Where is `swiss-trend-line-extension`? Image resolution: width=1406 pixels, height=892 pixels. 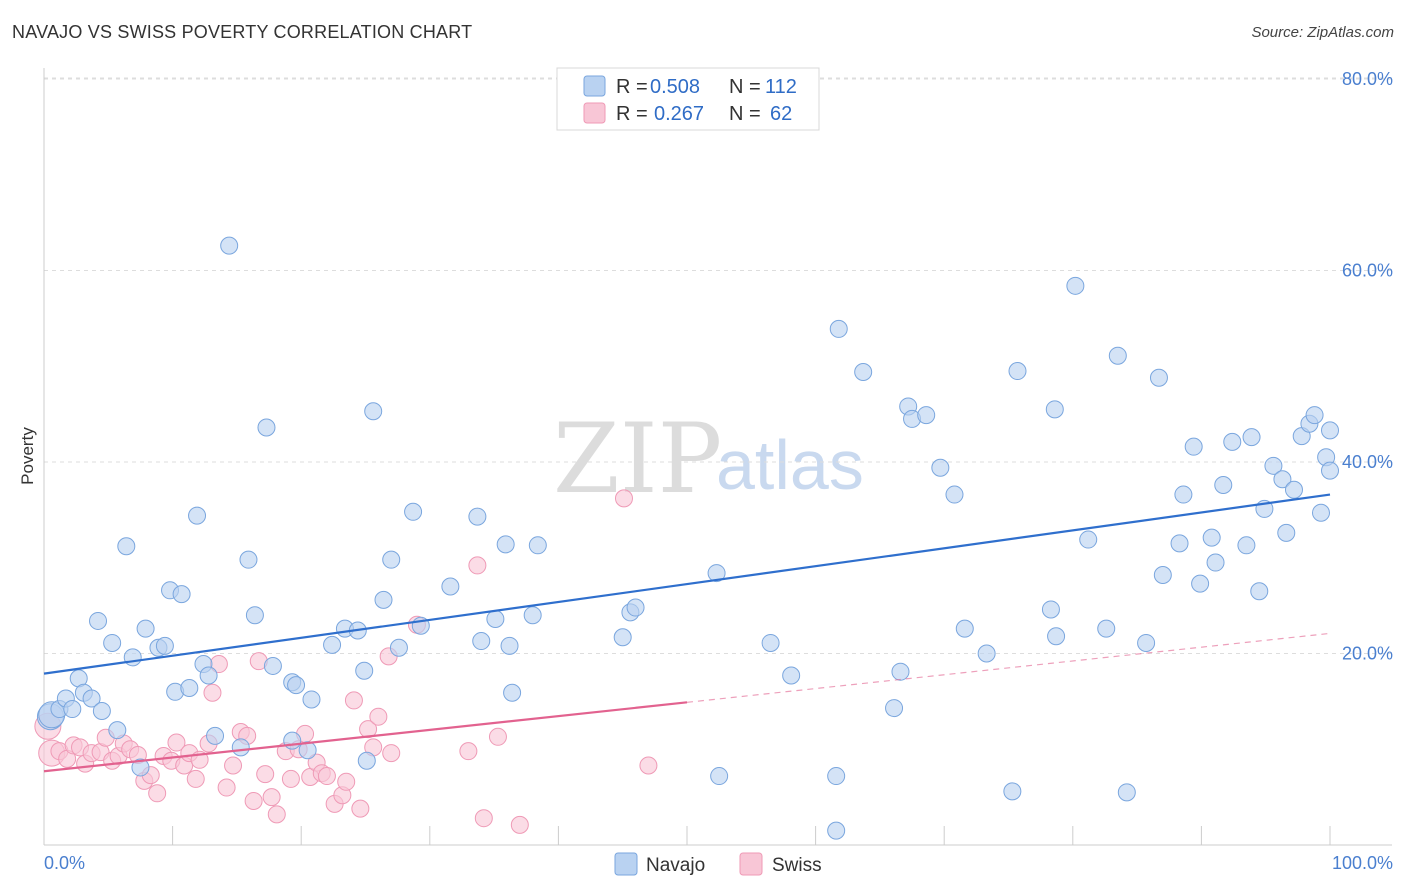
swiss-trend-line-extension is located at coordinates (1008, 667).